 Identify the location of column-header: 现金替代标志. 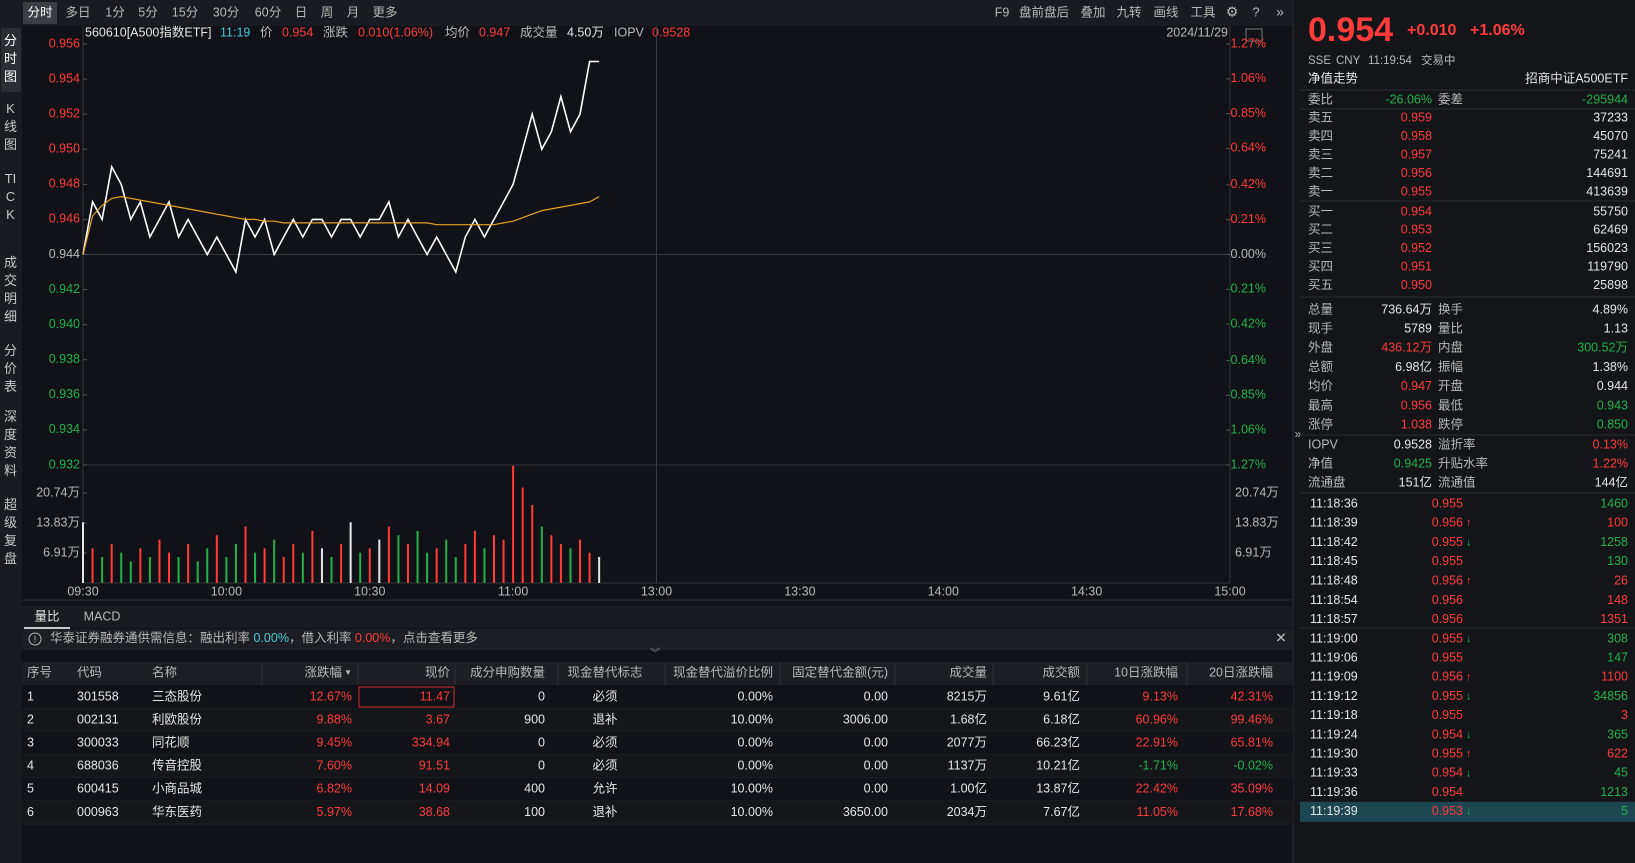
(604, 671).